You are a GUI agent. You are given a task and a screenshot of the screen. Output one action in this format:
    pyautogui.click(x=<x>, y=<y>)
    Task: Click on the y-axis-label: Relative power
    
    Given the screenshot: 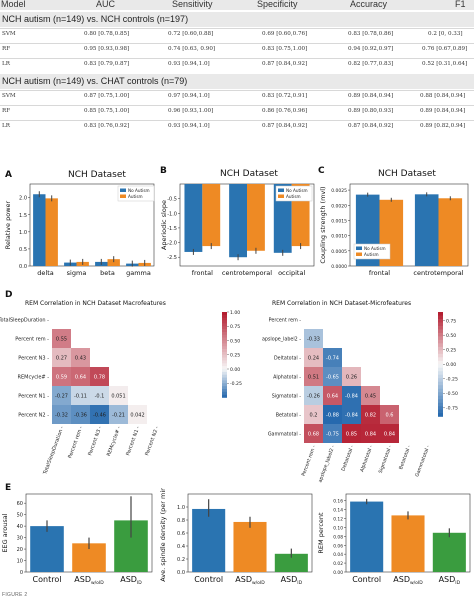 What is the action you would take?
    pyautogui.click(x=8, y=224)
    